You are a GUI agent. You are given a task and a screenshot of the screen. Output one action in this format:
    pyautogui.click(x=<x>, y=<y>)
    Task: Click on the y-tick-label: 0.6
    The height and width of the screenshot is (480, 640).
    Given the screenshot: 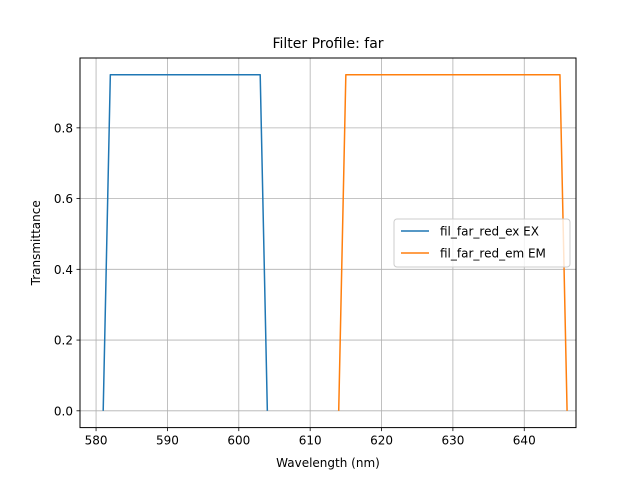 What is the action you would take?
    pyautogui.click(x=63, y=199)
    